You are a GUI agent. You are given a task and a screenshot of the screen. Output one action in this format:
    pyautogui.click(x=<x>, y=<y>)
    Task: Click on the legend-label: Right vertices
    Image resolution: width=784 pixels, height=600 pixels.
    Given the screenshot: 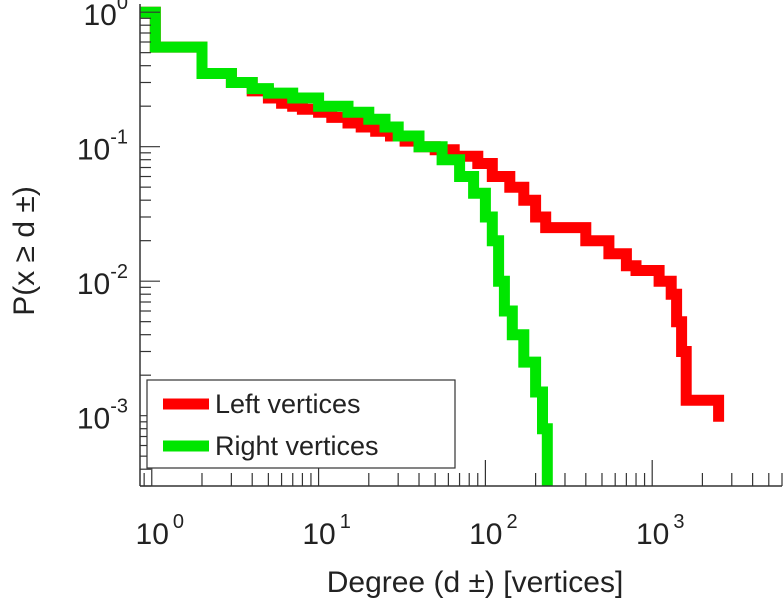 What is the action you would take?
    pyautogui.click(x=297, y=446)
    